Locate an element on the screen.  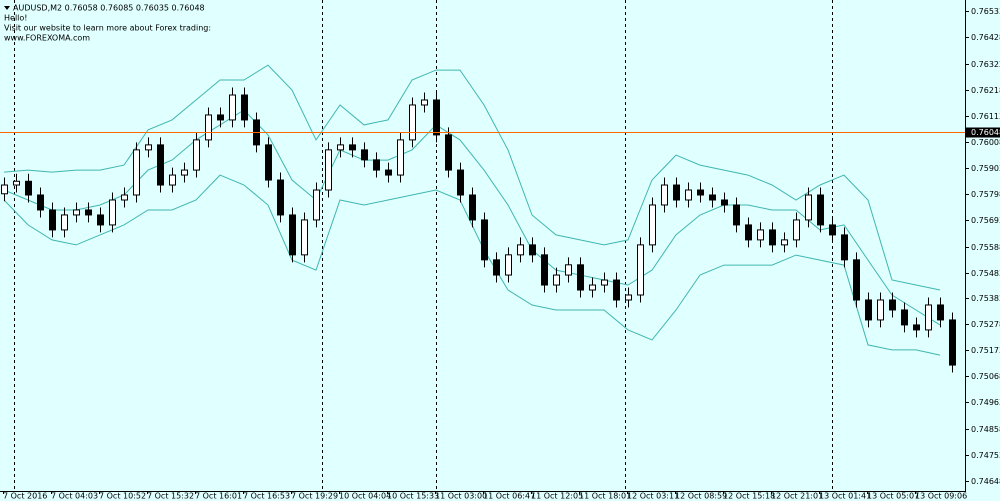
greeting: Hello! is located at coordinates (15, 18).